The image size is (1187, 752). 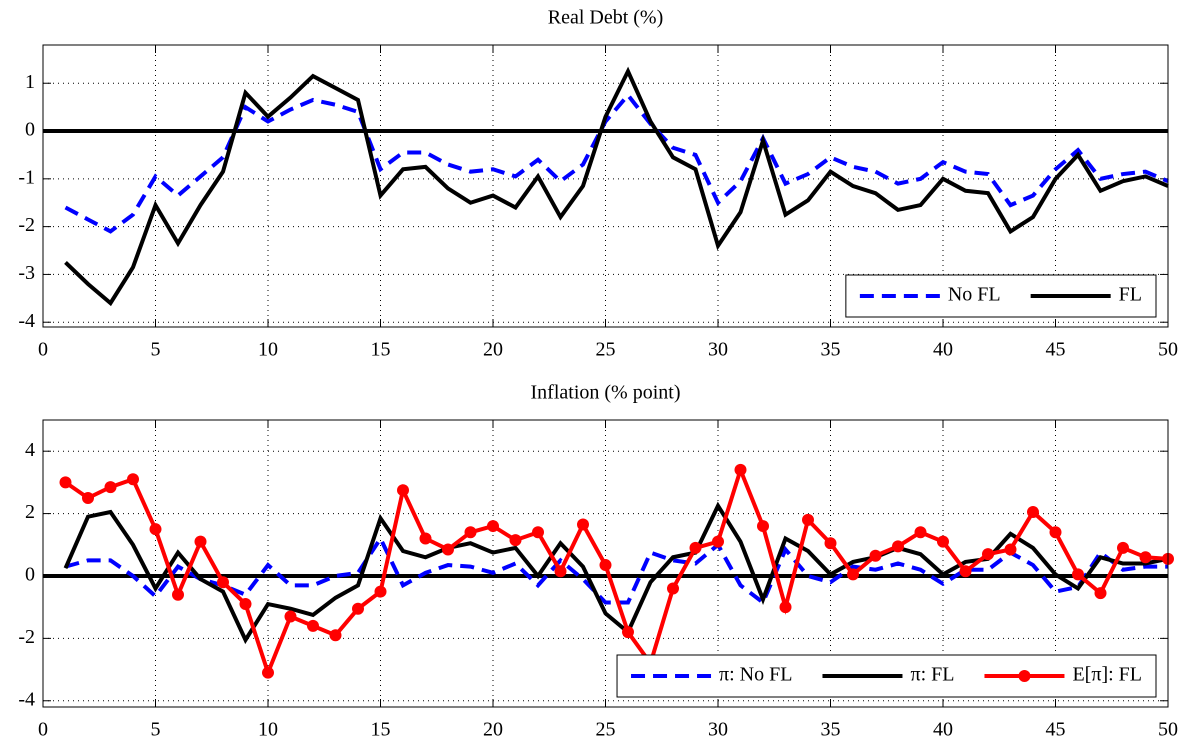 What do you see at coordinates (30, 82) in the screenshot?
I see `y-tick-label: 1` at bounding box center [30, 82].